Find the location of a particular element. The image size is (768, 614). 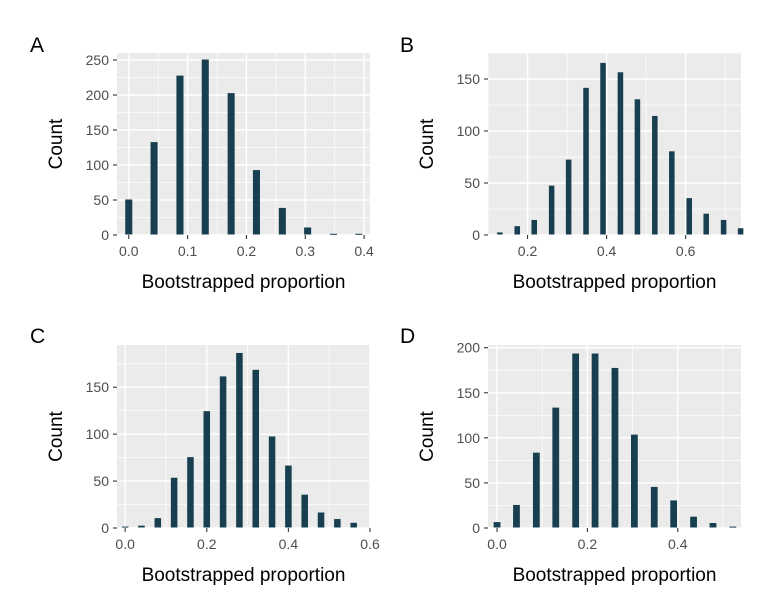

y-tick-label: 250 is located at coordinates (98, 60).